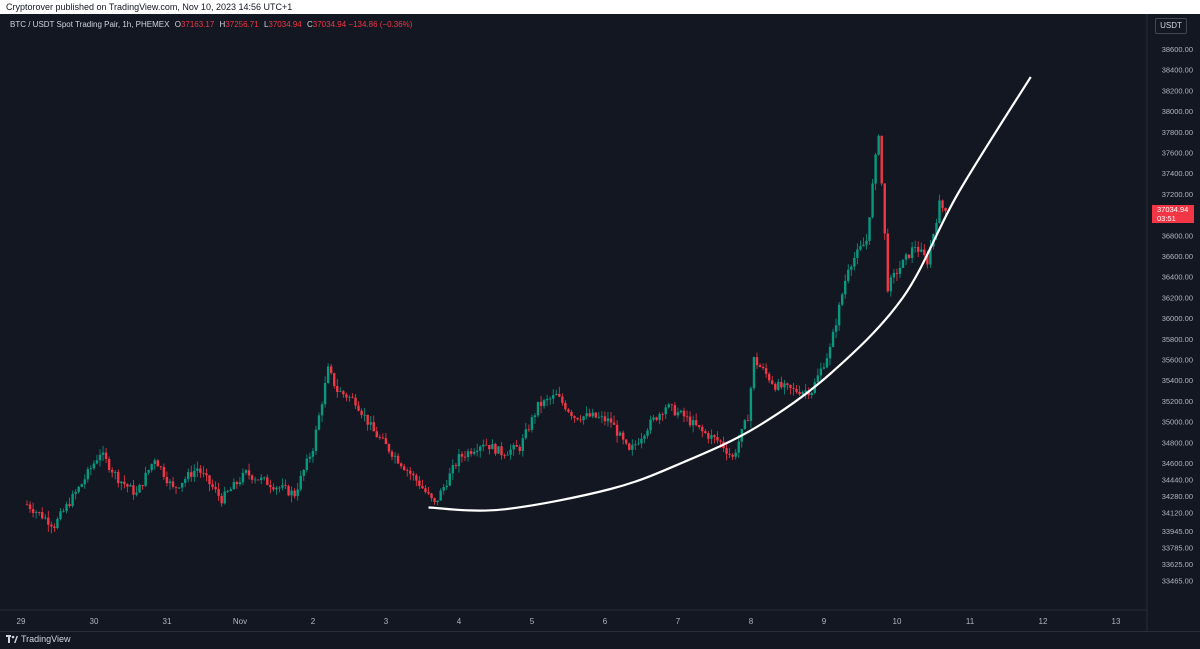 The height and width of the screenshot is (649, 1200). What do you see at coordinates (1177, 235) in the screenshot?
I see `y-tick-label: 36800.00` at bounding box center [1177, 235].